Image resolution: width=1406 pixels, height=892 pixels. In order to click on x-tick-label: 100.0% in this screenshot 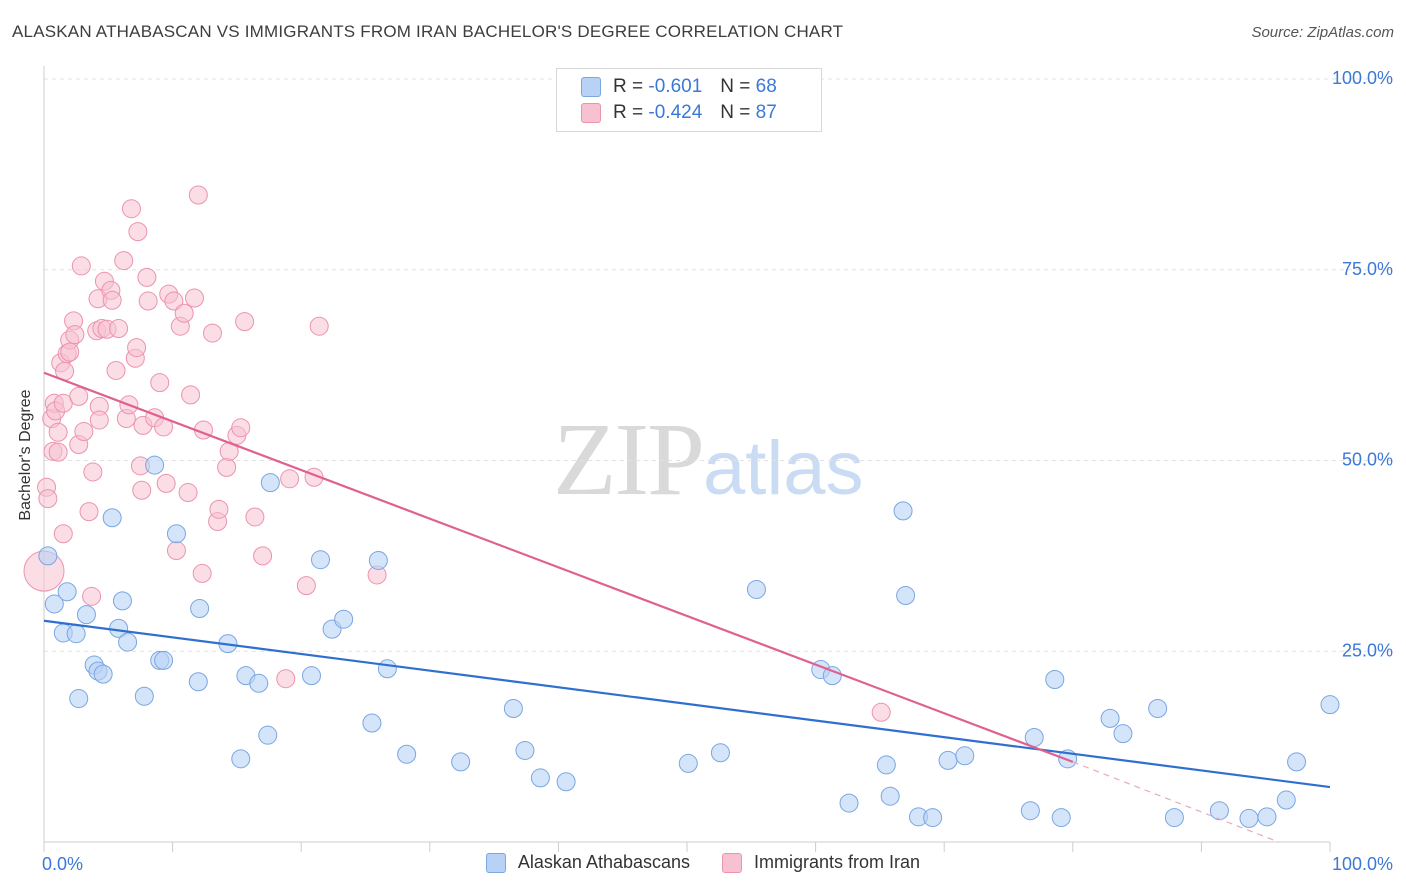, I will do `click(1362, 864)`.